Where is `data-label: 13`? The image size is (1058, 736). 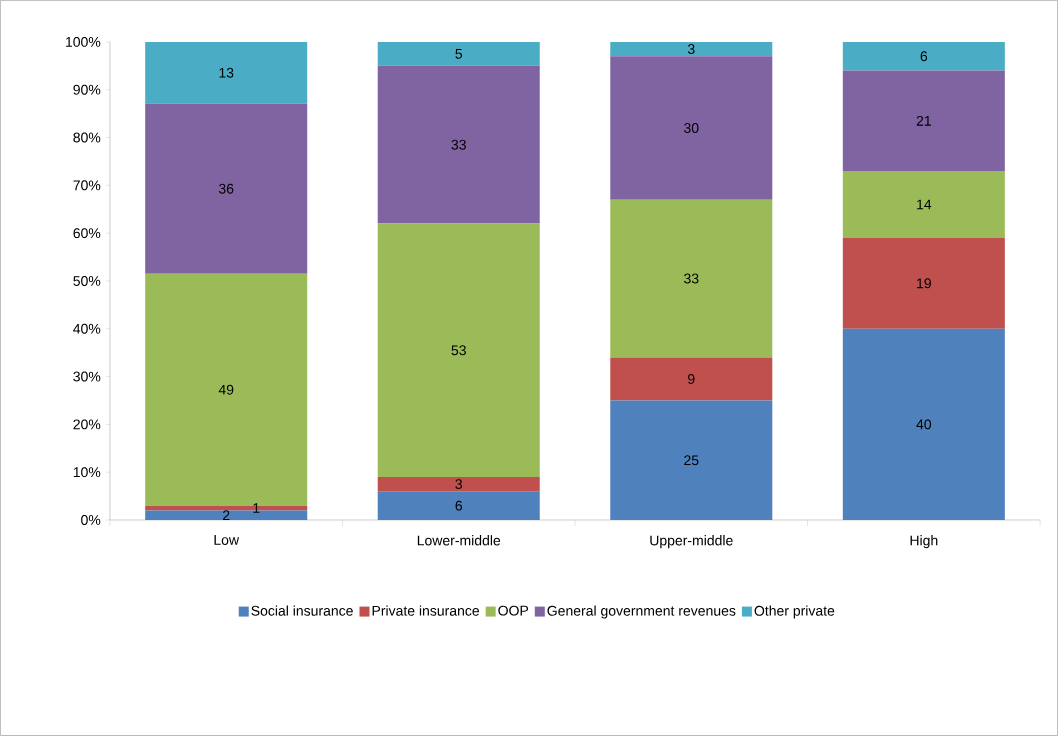 data-label: 13 is located at coordinates (226, 72).